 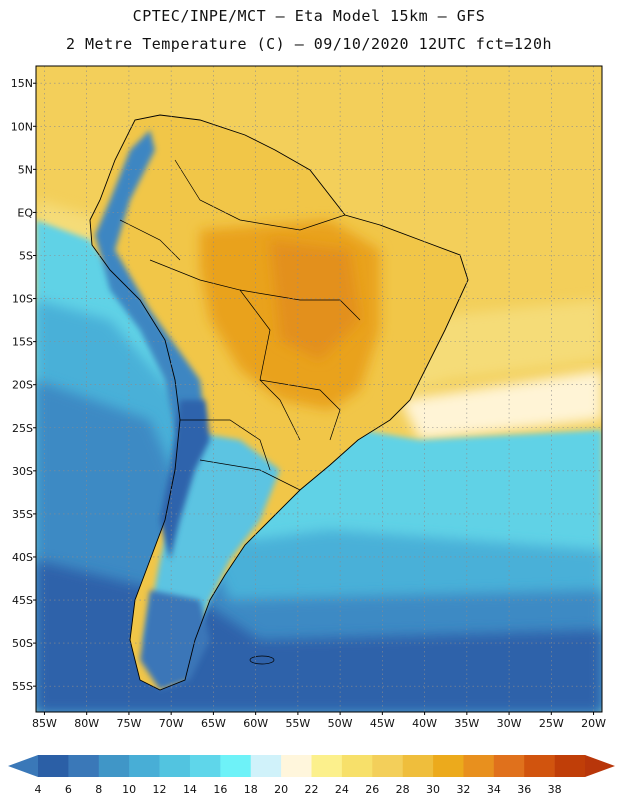 I want to click on lon-tick-label: 25W, so click(x=551, y=723).